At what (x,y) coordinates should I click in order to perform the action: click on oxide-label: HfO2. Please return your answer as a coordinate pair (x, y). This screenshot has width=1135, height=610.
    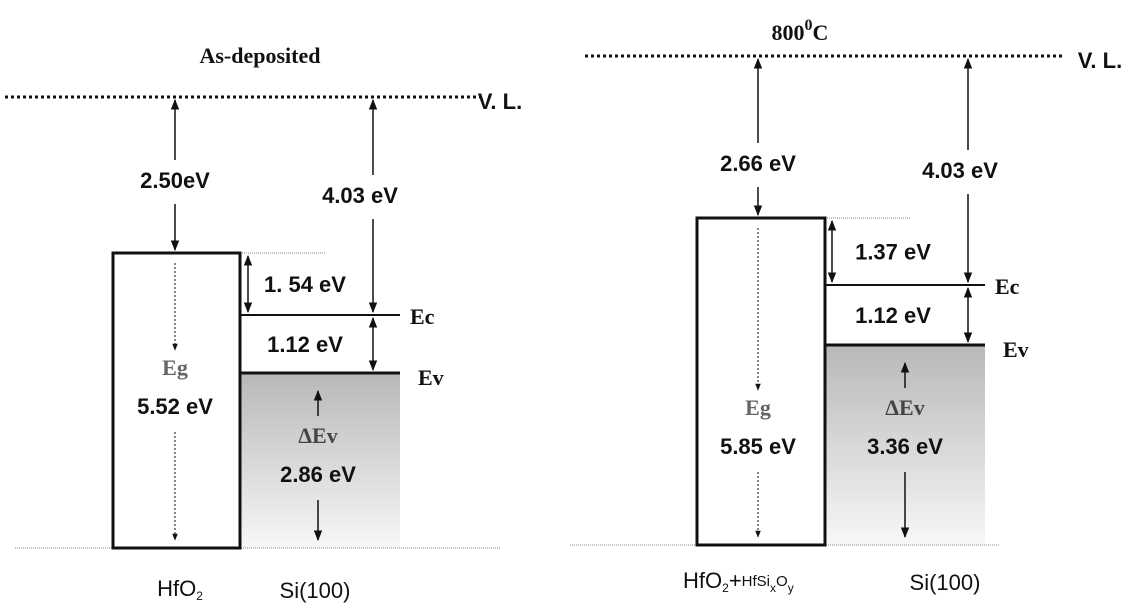
    Looking at the image, I should click on (180, 589).